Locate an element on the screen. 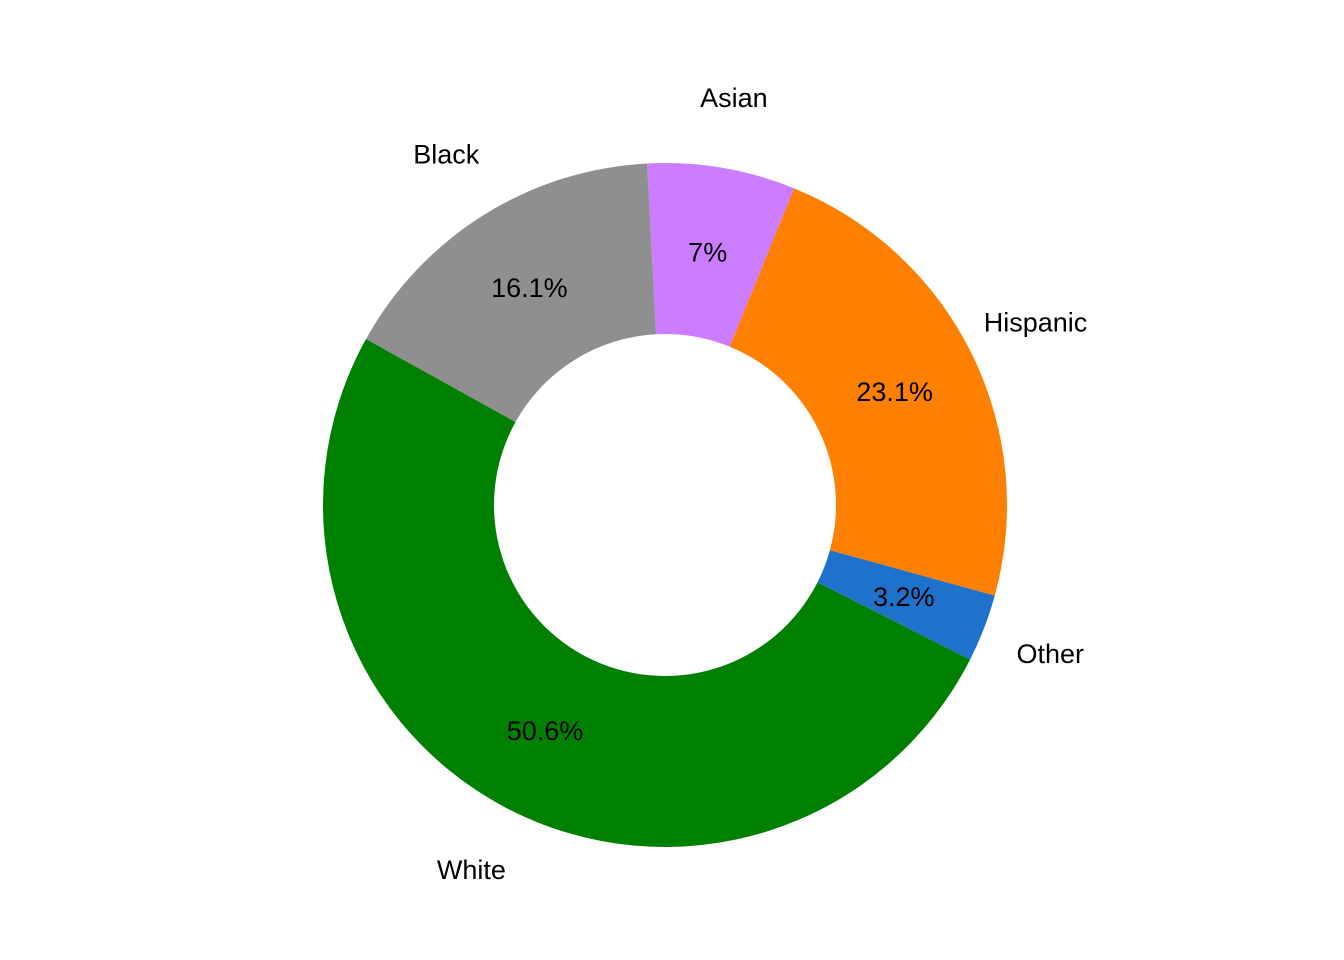 Image resolution: width=1344 pixels, height=960 pixels. percent-label-white: 50.6% is located at coordinates (545, 731).